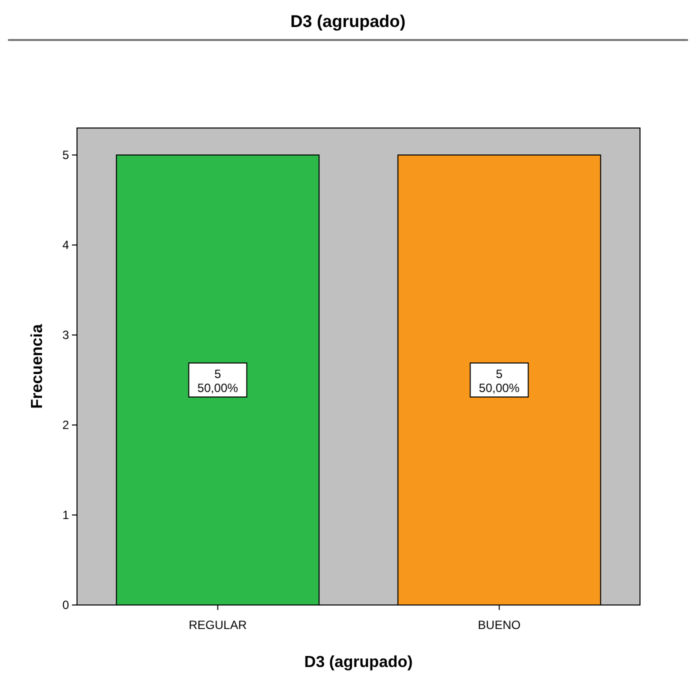 The image size is (696, 679). What do you see at coordinates (358, 662) in the screenshot?
I see `x-axis-title: D3 (agrupado)` at bounding box center [358, 662].